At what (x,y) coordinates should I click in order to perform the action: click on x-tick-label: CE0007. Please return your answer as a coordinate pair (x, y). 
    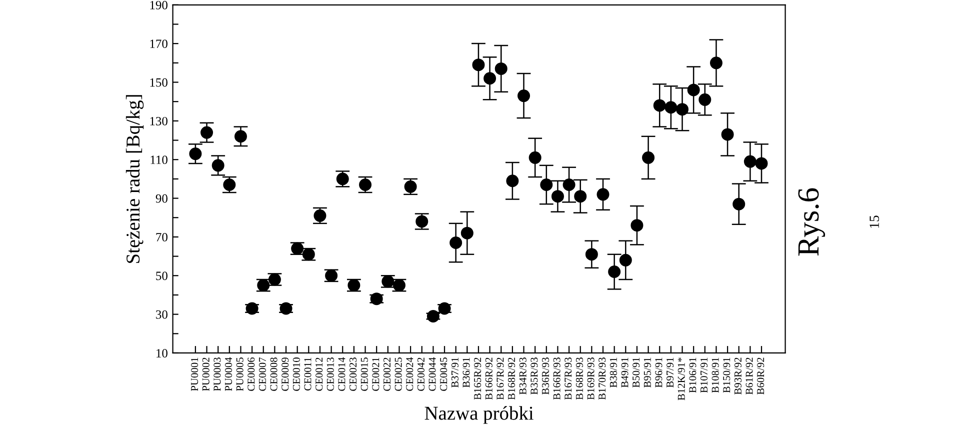
    Looking at the image, I should click on (262, 374).